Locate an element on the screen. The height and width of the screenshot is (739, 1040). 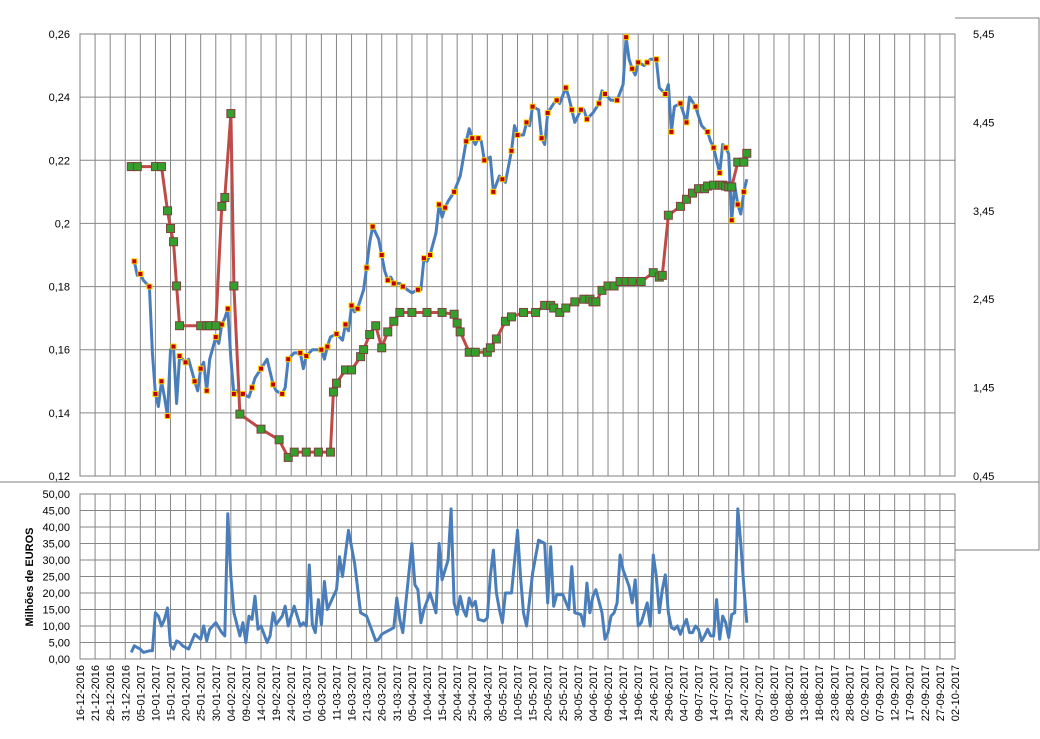
right-axis-tick-label: 0,45 is located at coordinates (983, 477).